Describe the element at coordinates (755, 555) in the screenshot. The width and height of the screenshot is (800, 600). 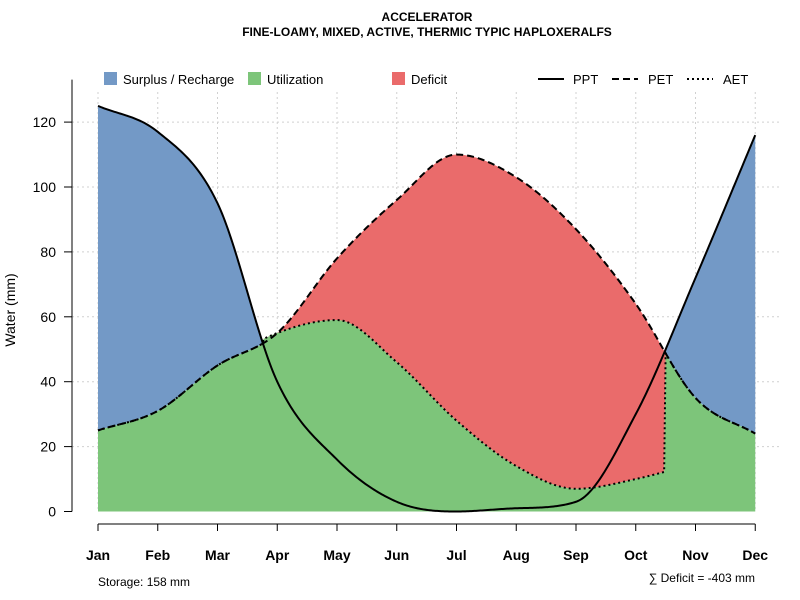
I see `x-tick-label-dec: Dec` at that location.